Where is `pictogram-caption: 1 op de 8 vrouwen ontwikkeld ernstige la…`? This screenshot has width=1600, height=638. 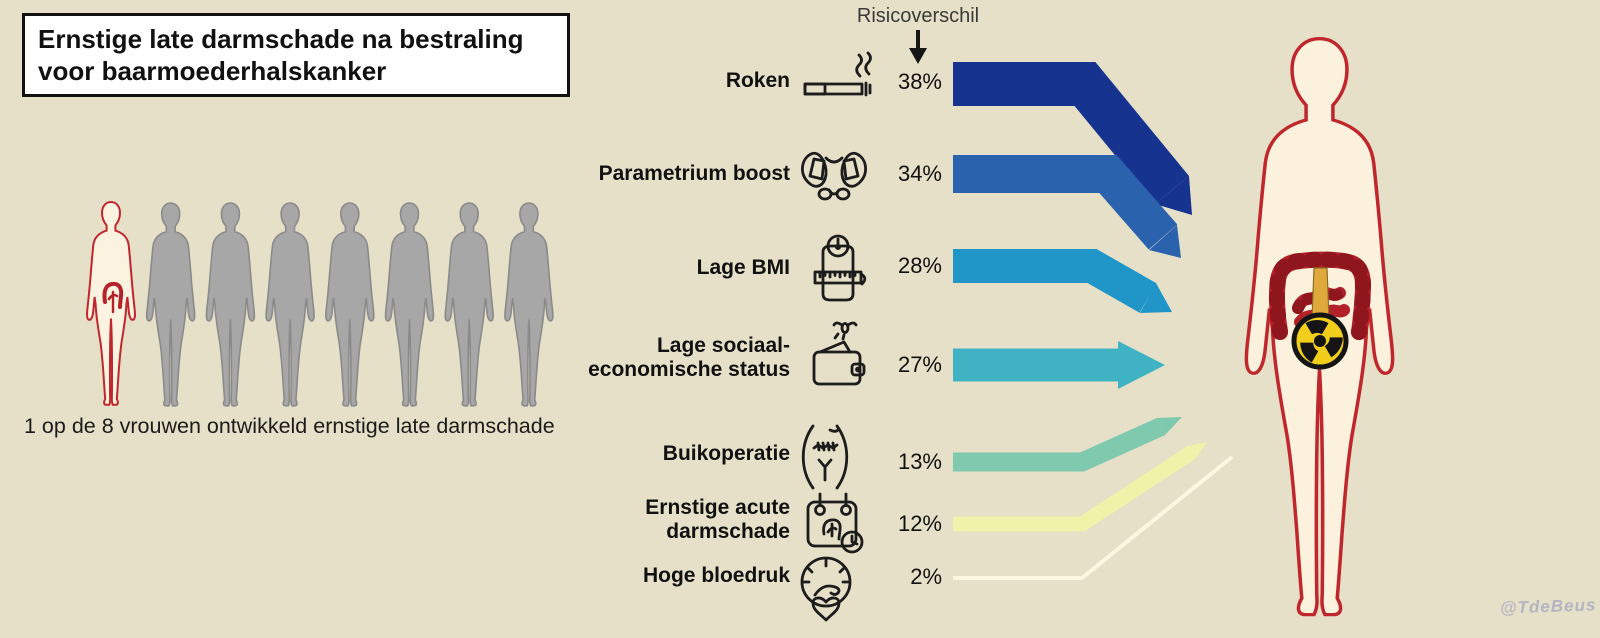 pictogram-caption: 1 op de 8 vrouwen ontwikkeld ernstige la… is located at coordinates (289, 426).